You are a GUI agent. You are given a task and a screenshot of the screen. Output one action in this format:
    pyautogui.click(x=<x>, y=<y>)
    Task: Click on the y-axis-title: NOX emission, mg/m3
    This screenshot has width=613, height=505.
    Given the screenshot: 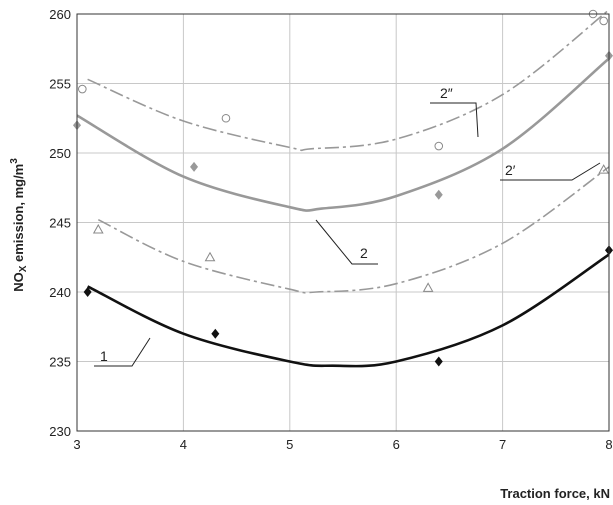 What is the action you would take?
    pyautogui.click(x=19, y=225)
    